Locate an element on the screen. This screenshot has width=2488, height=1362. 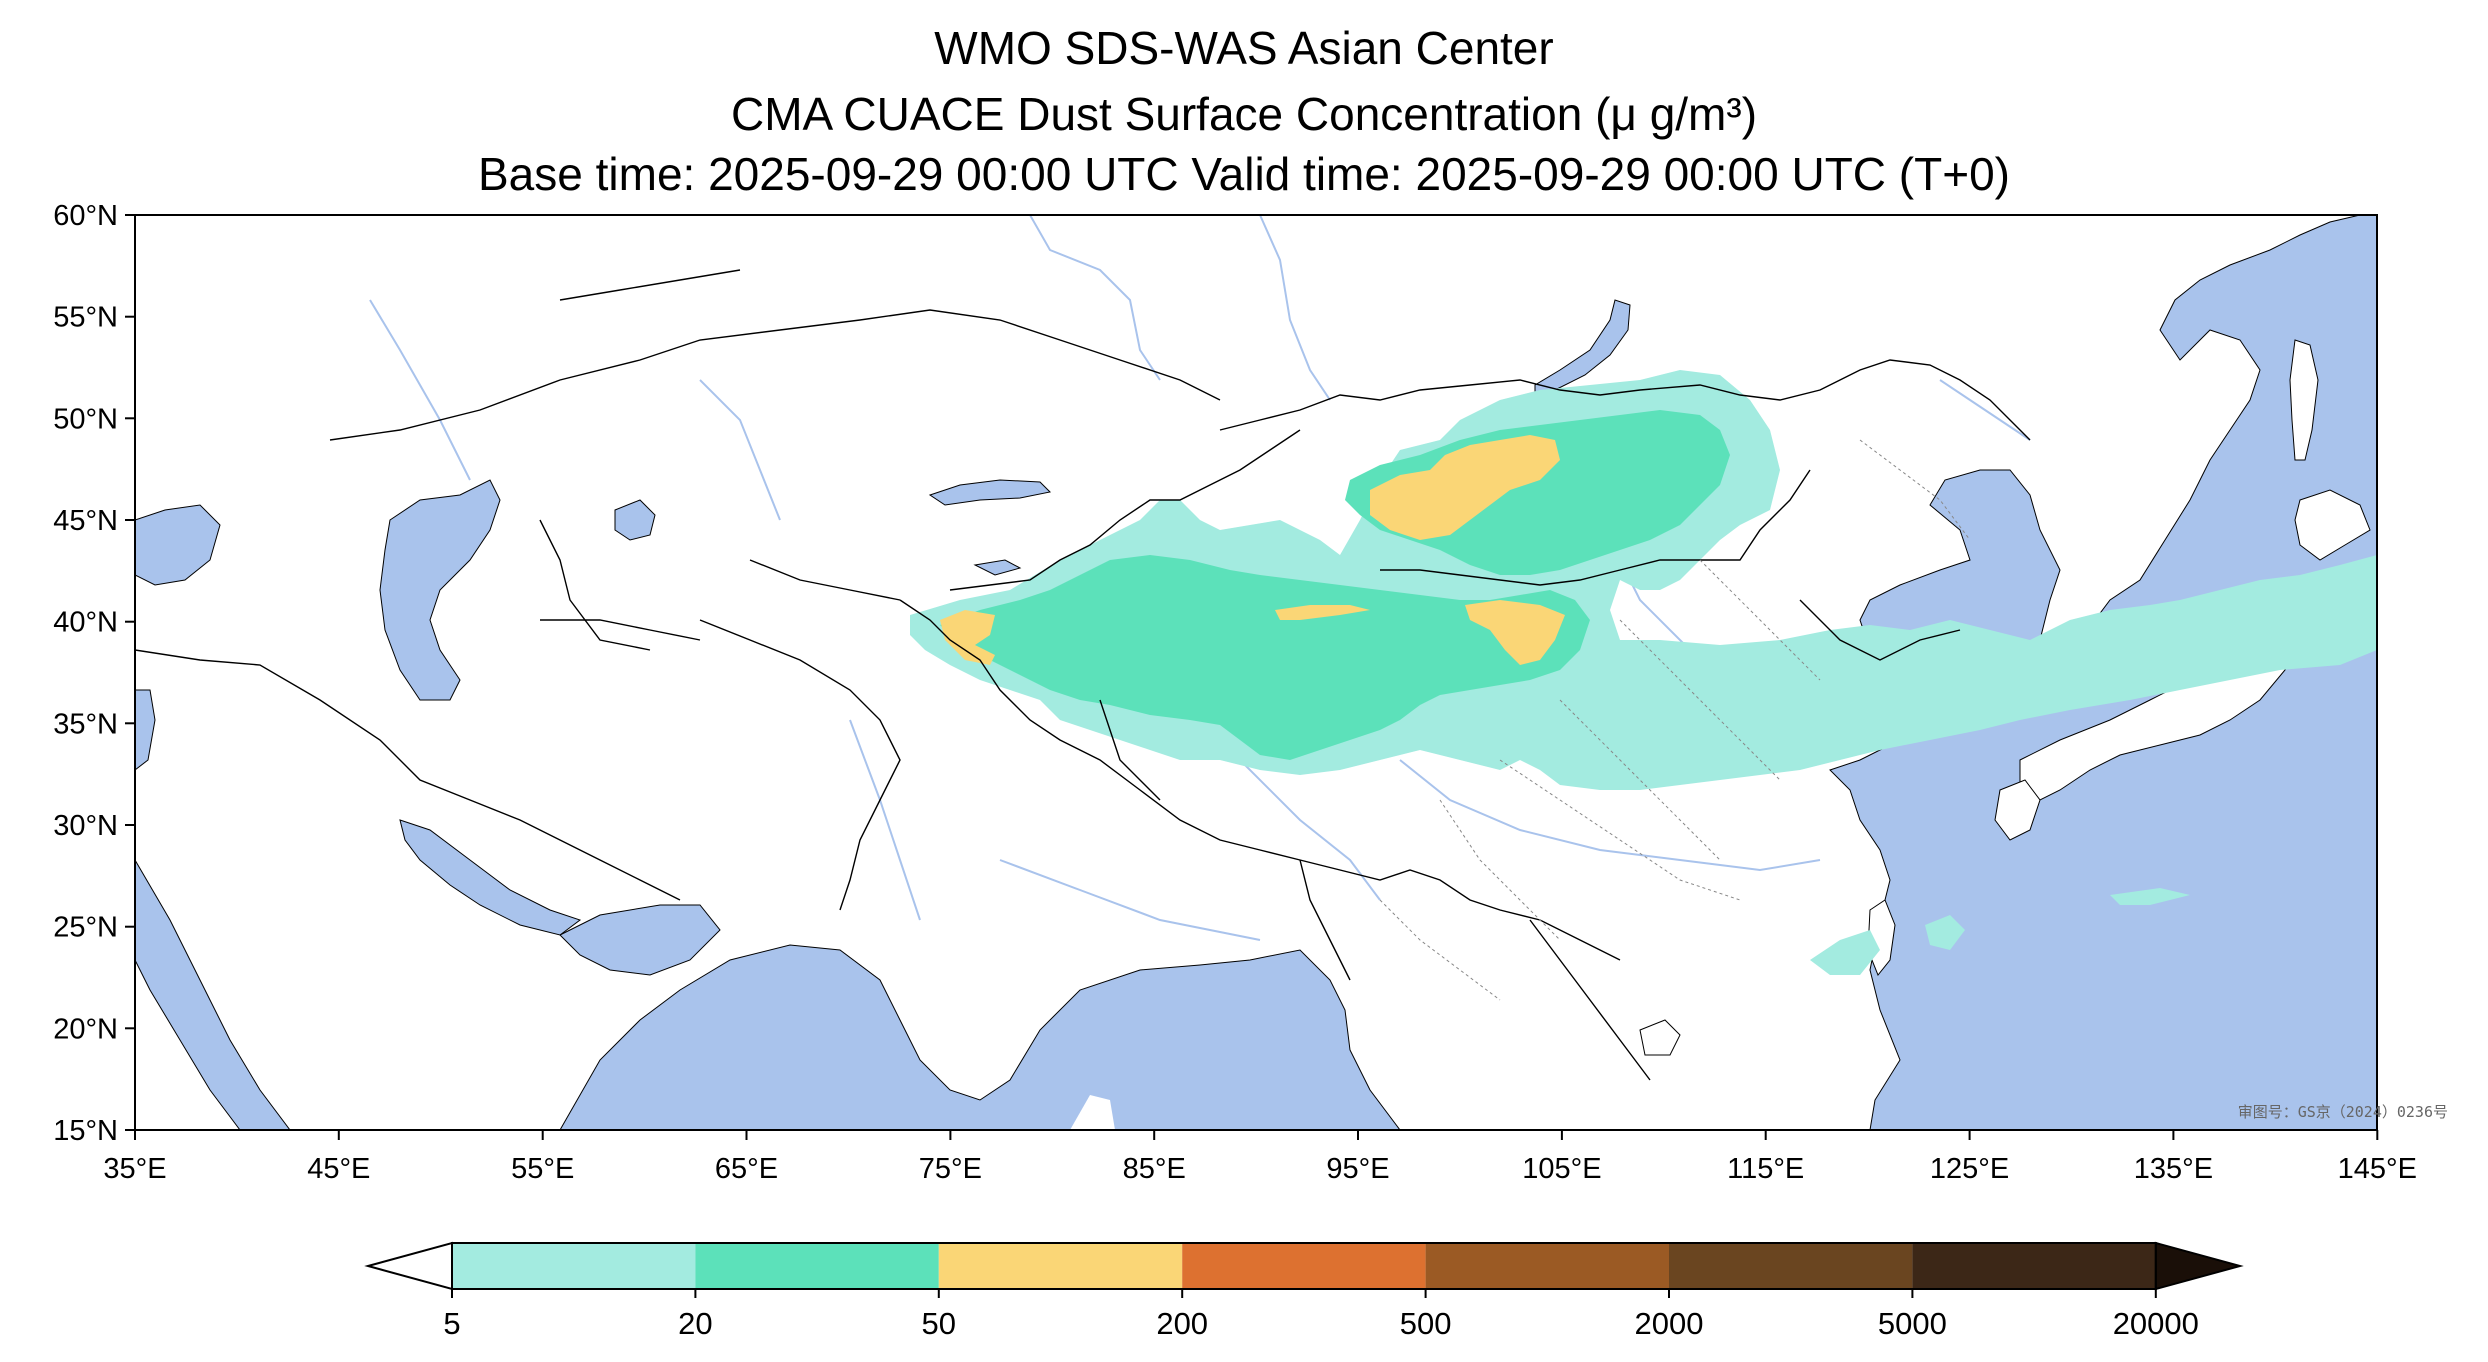
lat-tick-label: 60°N is located at coordinates (85, 216).